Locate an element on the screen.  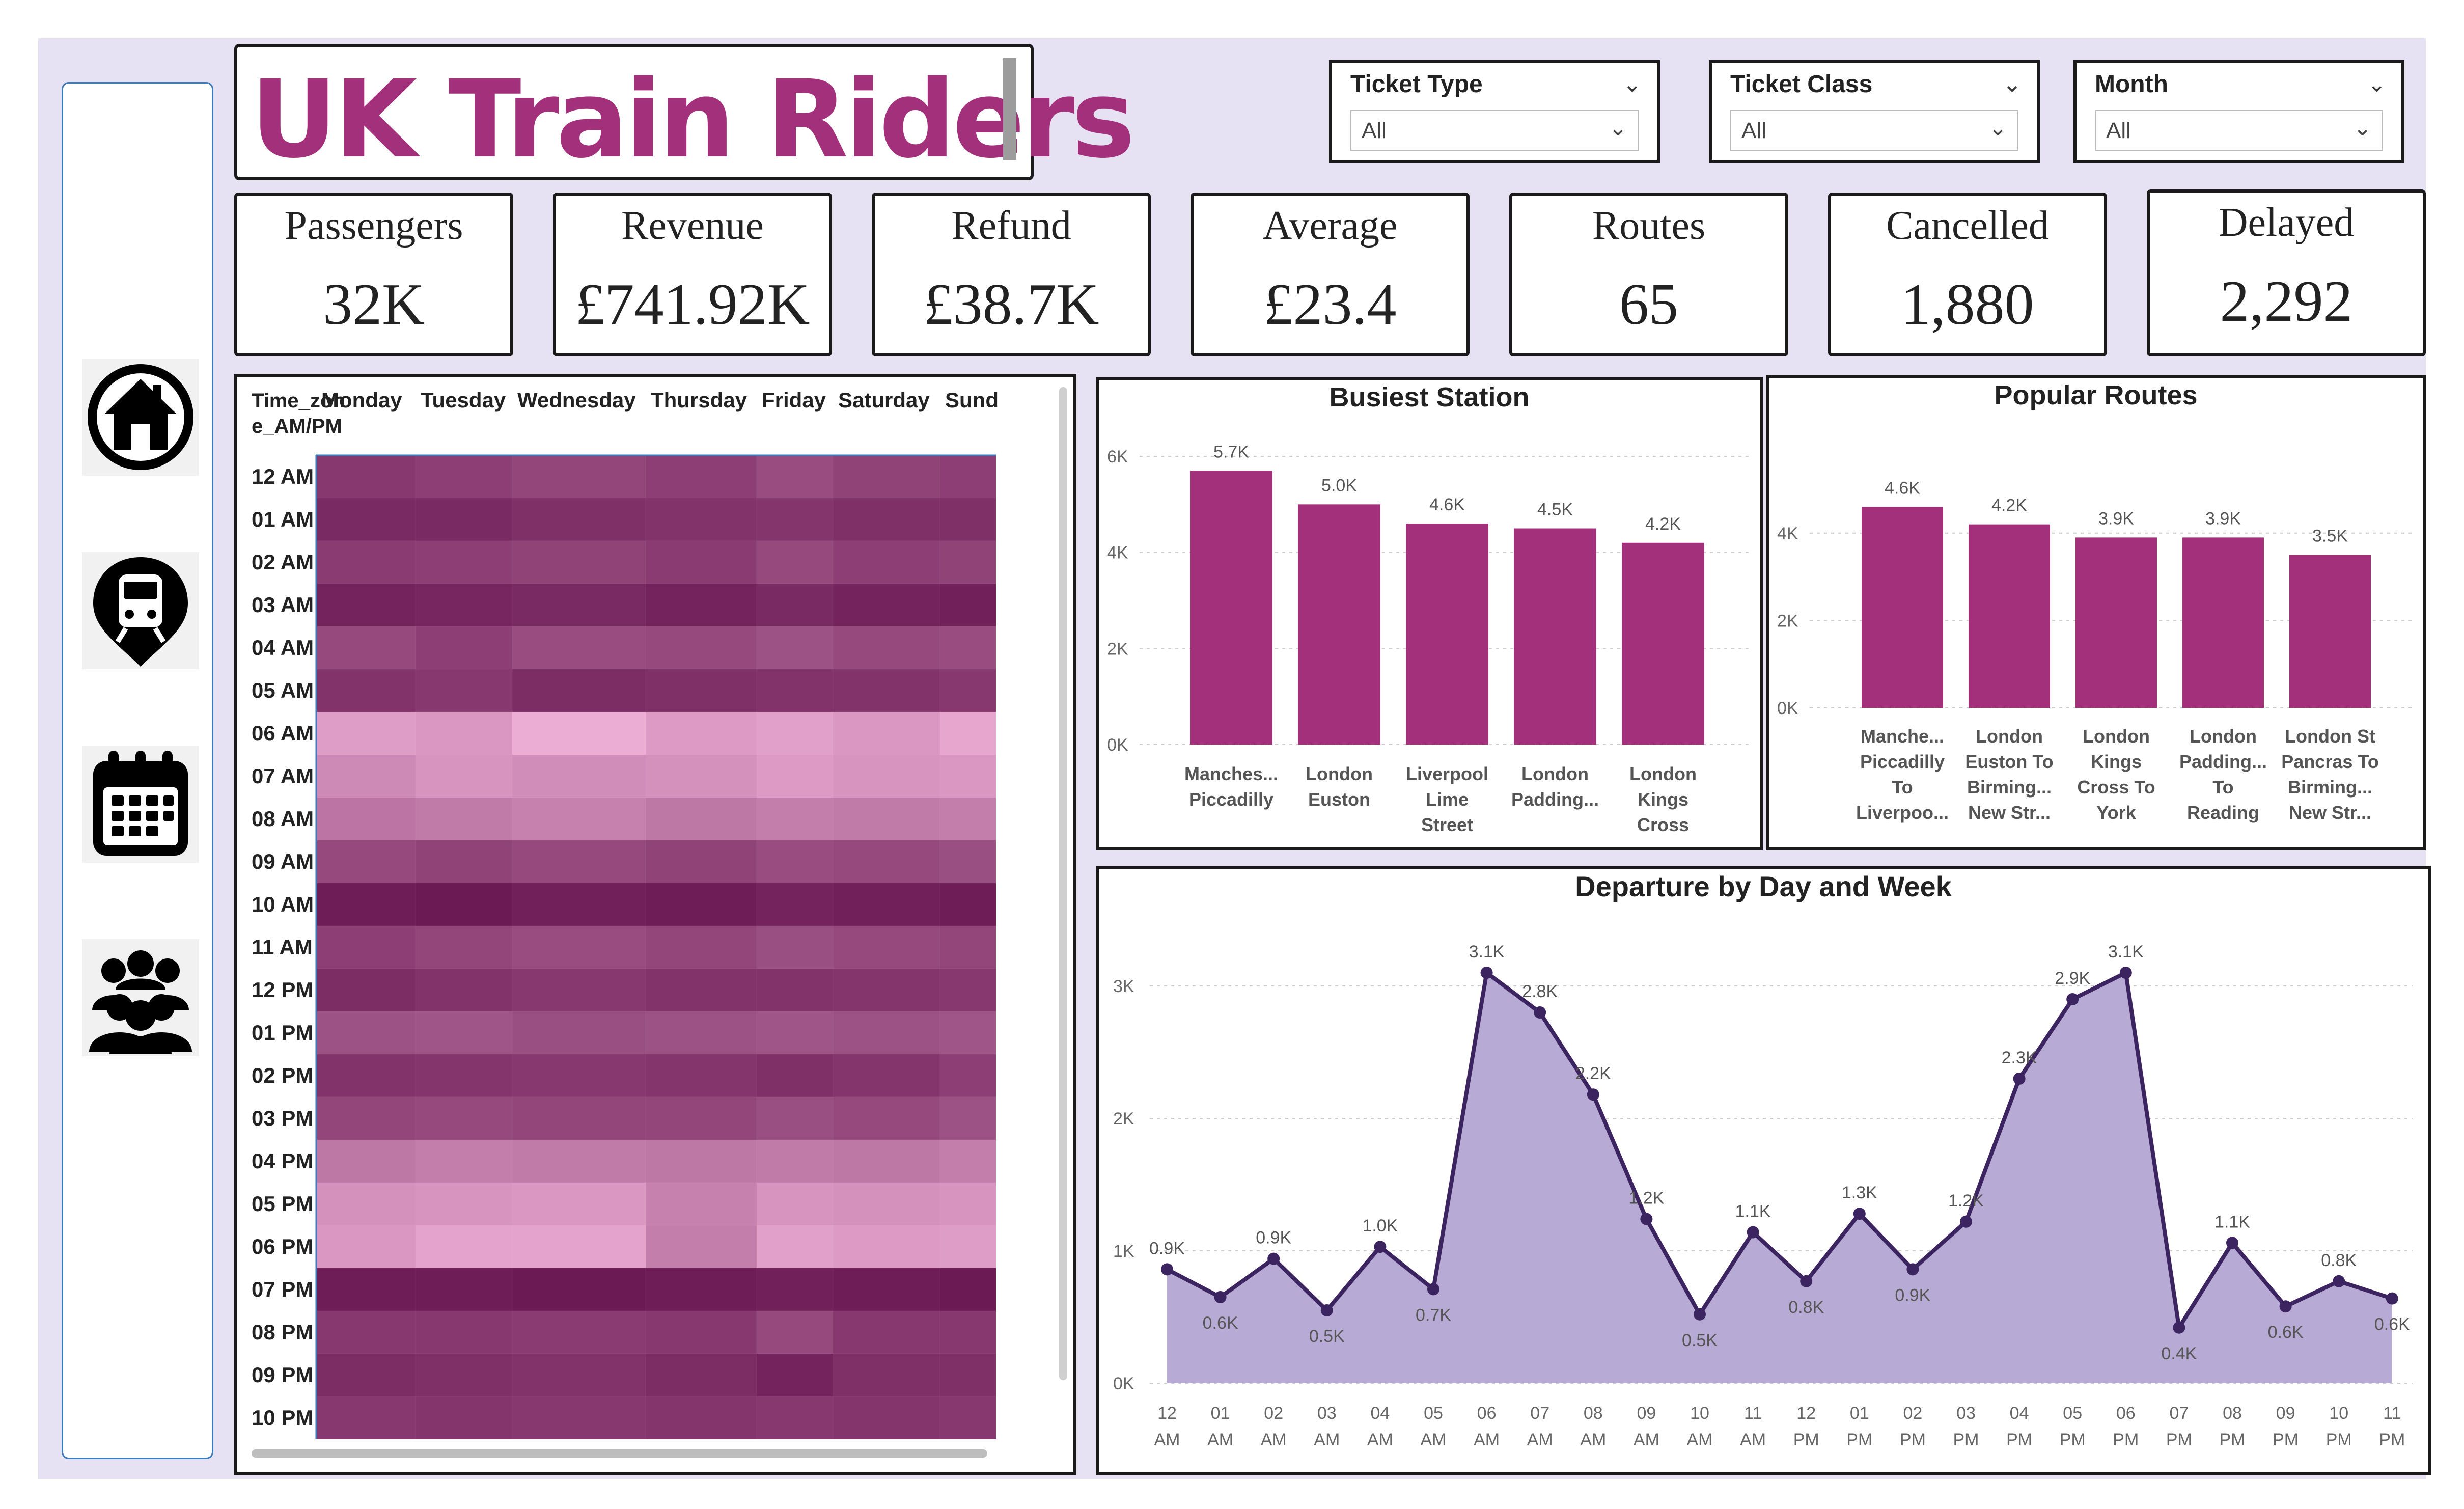
data-label: 4.5K is located at coordinates (1555, 510).